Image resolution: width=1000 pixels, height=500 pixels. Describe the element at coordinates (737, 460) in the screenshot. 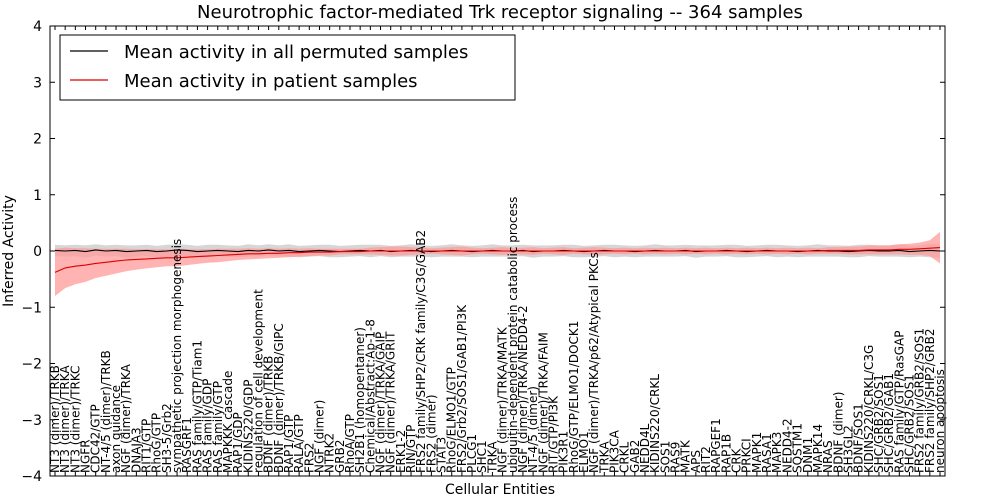

I see `x-tick-label: CRK` at that location.